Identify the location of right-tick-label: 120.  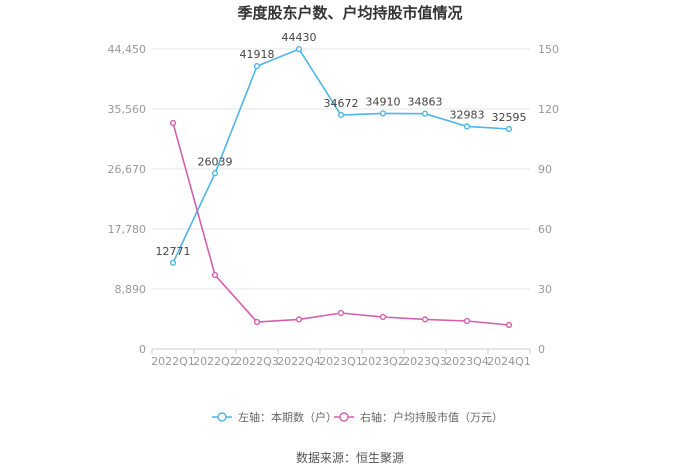
(548, 109).